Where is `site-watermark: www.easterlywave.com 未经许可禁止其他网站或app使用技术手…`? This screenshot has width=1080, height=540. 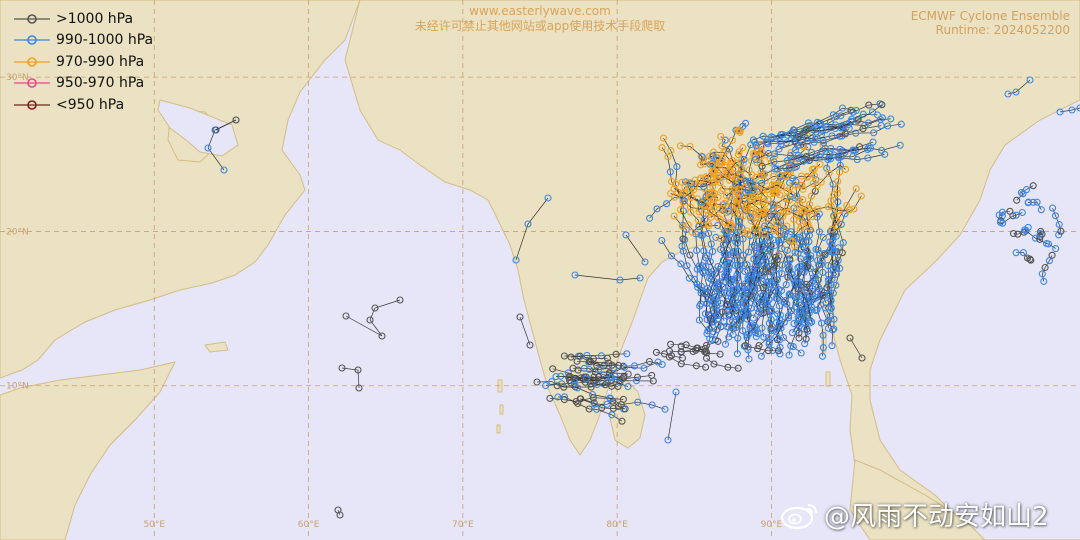
site-watermark: www.easterlywave.com 未经许可禁止其他网站或app使用技术手… is located at coordinates (540, 19).